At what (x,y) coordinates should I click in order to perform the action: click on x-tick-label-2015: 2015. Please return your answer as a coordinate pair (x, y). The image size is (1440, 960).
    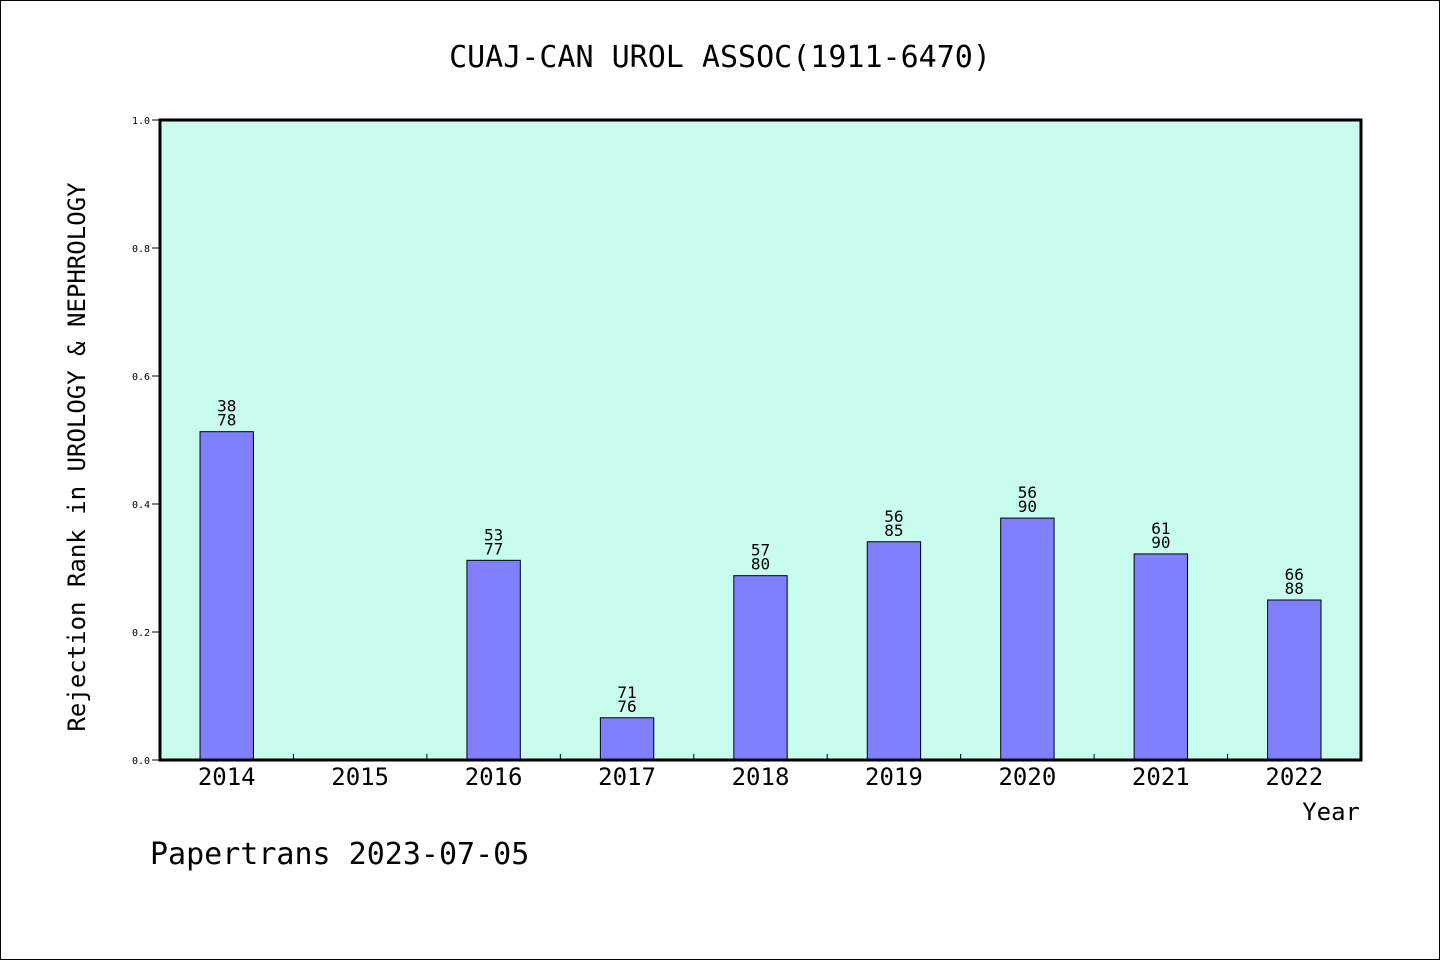
    Looking at the image, I should click on (360, 777).